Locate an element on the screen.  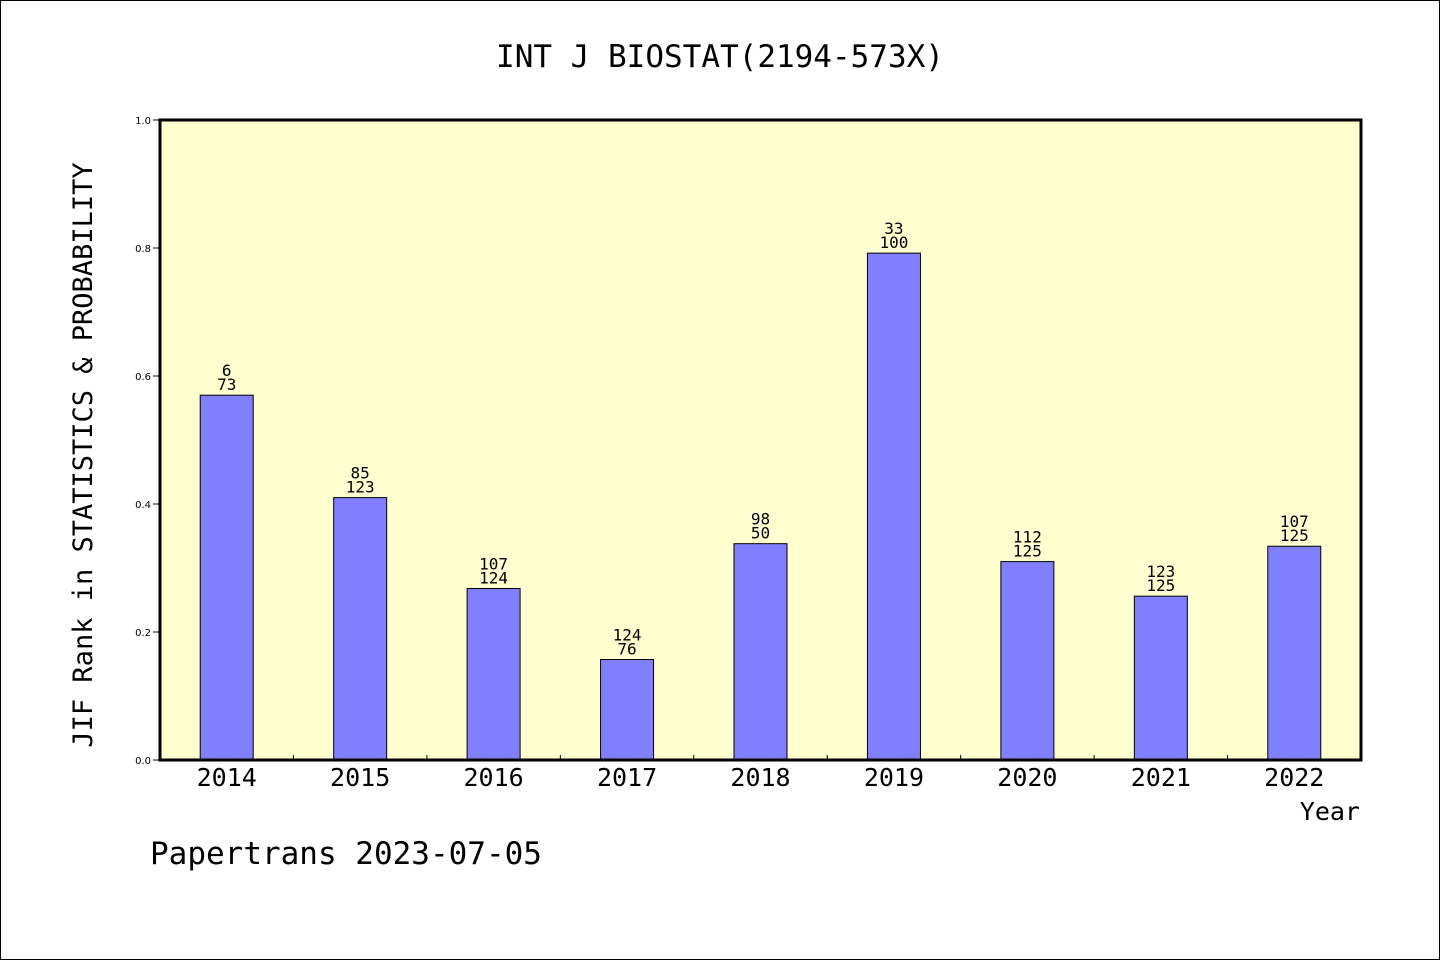
x-tick-label: 2016 is located at coordinates (494, 777).